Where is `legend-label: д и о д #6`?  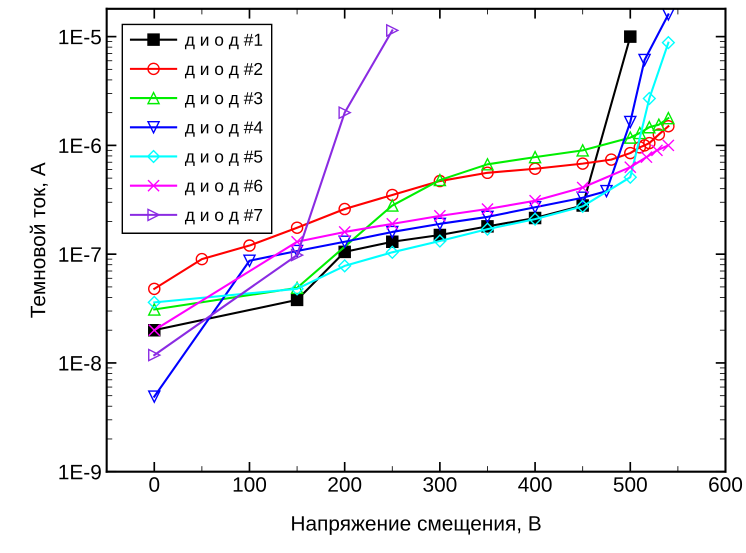 legend-label: д и о д #6 is located at coordinates (223, 188).